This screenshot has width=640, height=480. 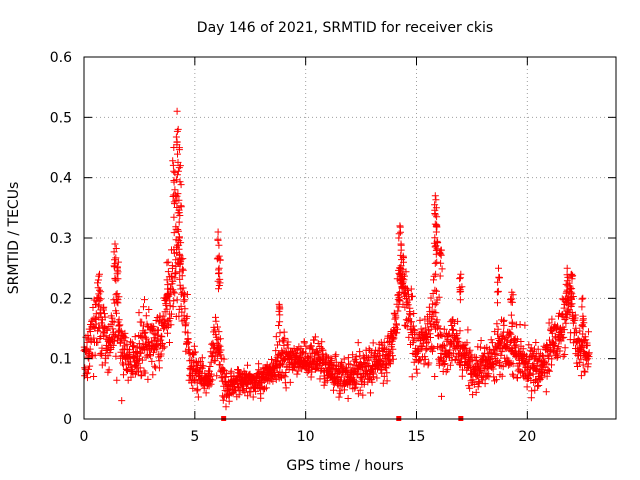 What do you see at coordinates (344, 466) in the screenshot?
I see `x-axis-label: GPS time / hours` at bounding box center [344, 466].